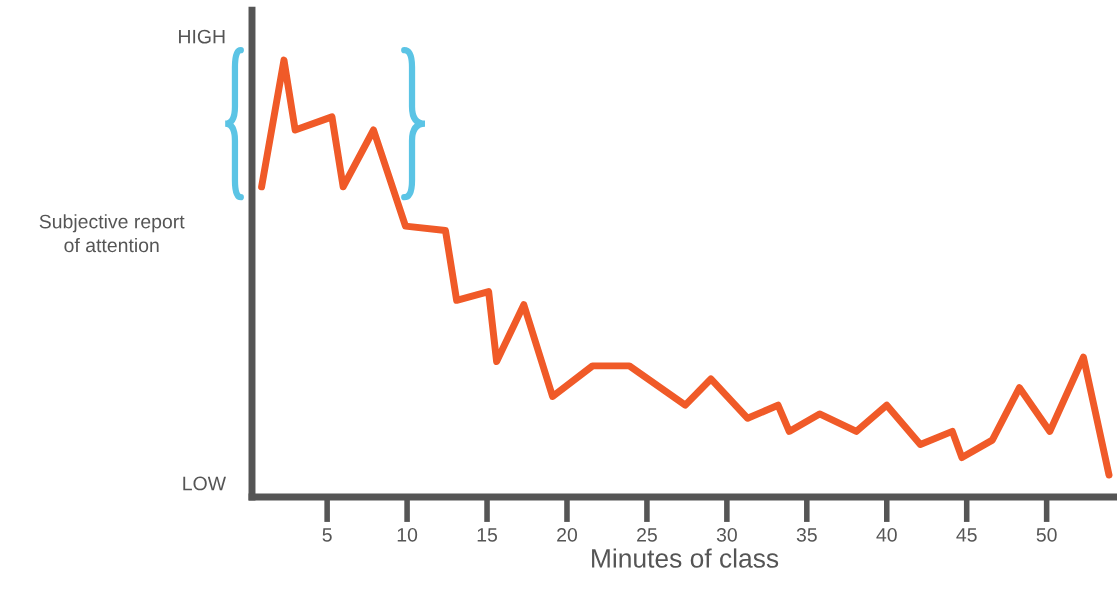 The image size is (1117, 606). I want to click on x-tick-label: 10, so click(407, 534).